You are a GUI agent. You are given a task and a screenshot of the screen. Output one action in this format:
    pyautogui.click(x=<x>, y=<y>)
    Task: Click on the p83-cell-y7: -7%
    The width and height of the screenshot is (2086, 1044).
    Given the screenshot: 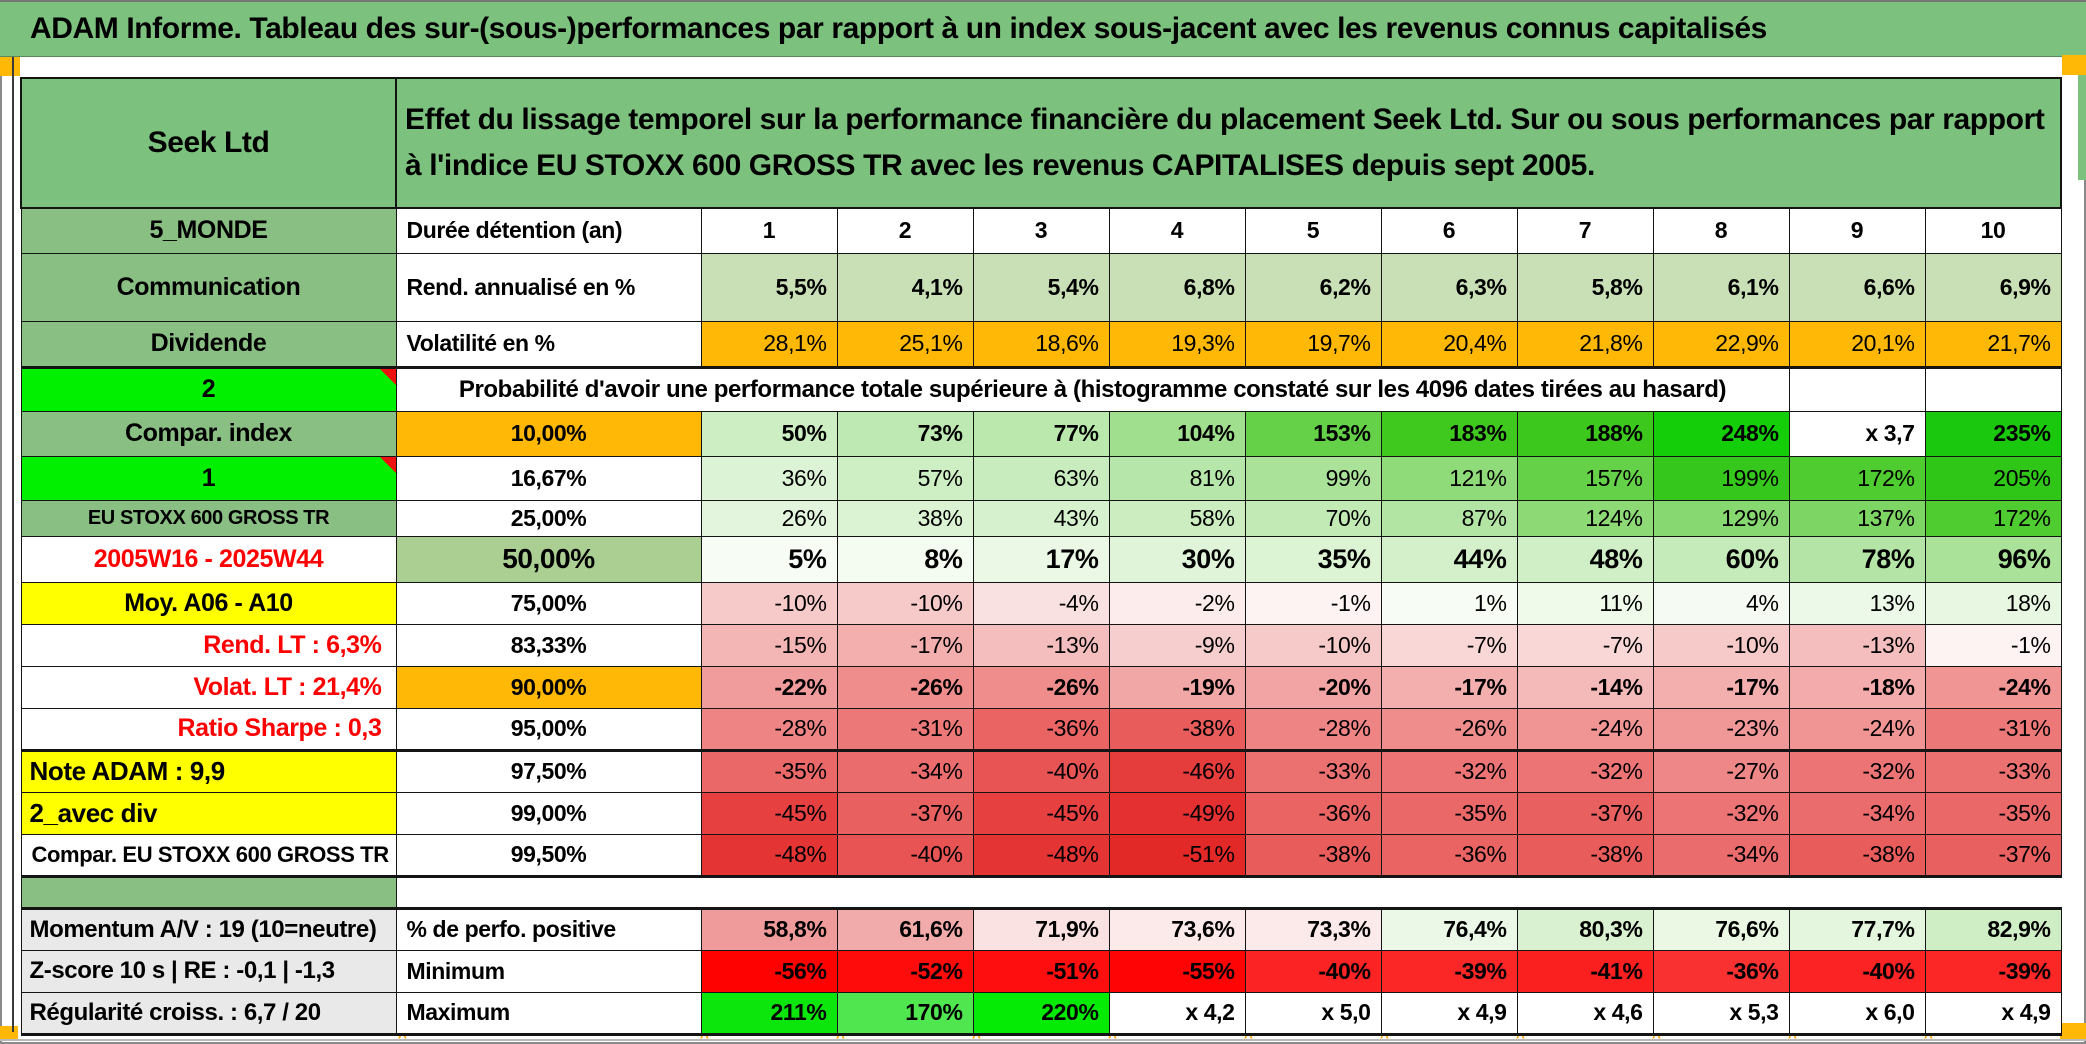 What is the action you would take?
    pyautogui.click(x=1585, y=645)
    